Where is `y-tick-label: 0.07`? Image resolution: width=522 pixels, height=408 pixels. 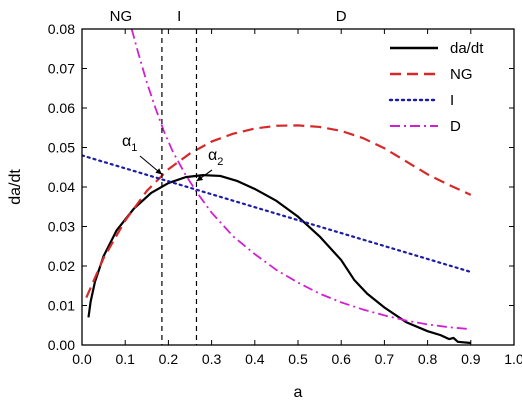
y-tick-label: 0.07 is located at coordinates (61, 69).